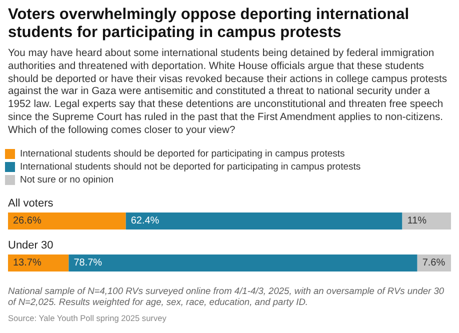 This screenshot has height=333, width=459. What do you see at coordinates (67, 180) in the screenshot?
I see `legend-label: Not sure or no opinion` at bounding box center [67, 180].